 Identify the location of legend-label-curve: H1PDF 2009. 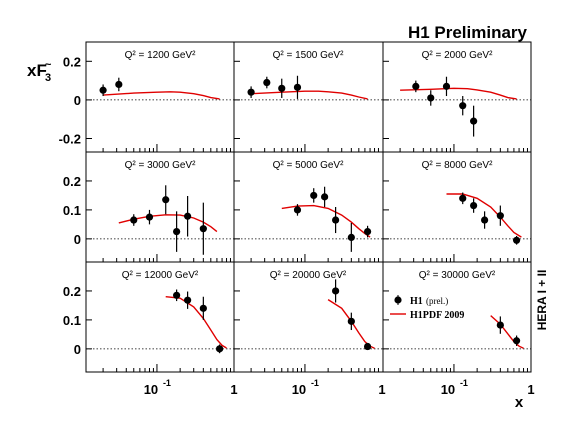
(437, 315).